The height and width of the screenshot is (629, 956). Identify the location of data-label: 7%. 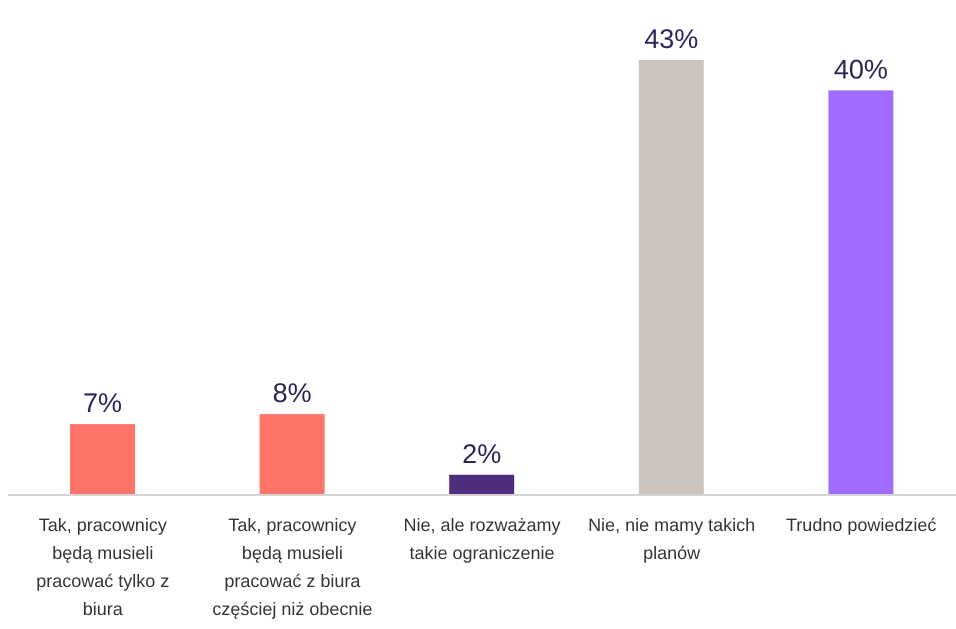
(102, 403).